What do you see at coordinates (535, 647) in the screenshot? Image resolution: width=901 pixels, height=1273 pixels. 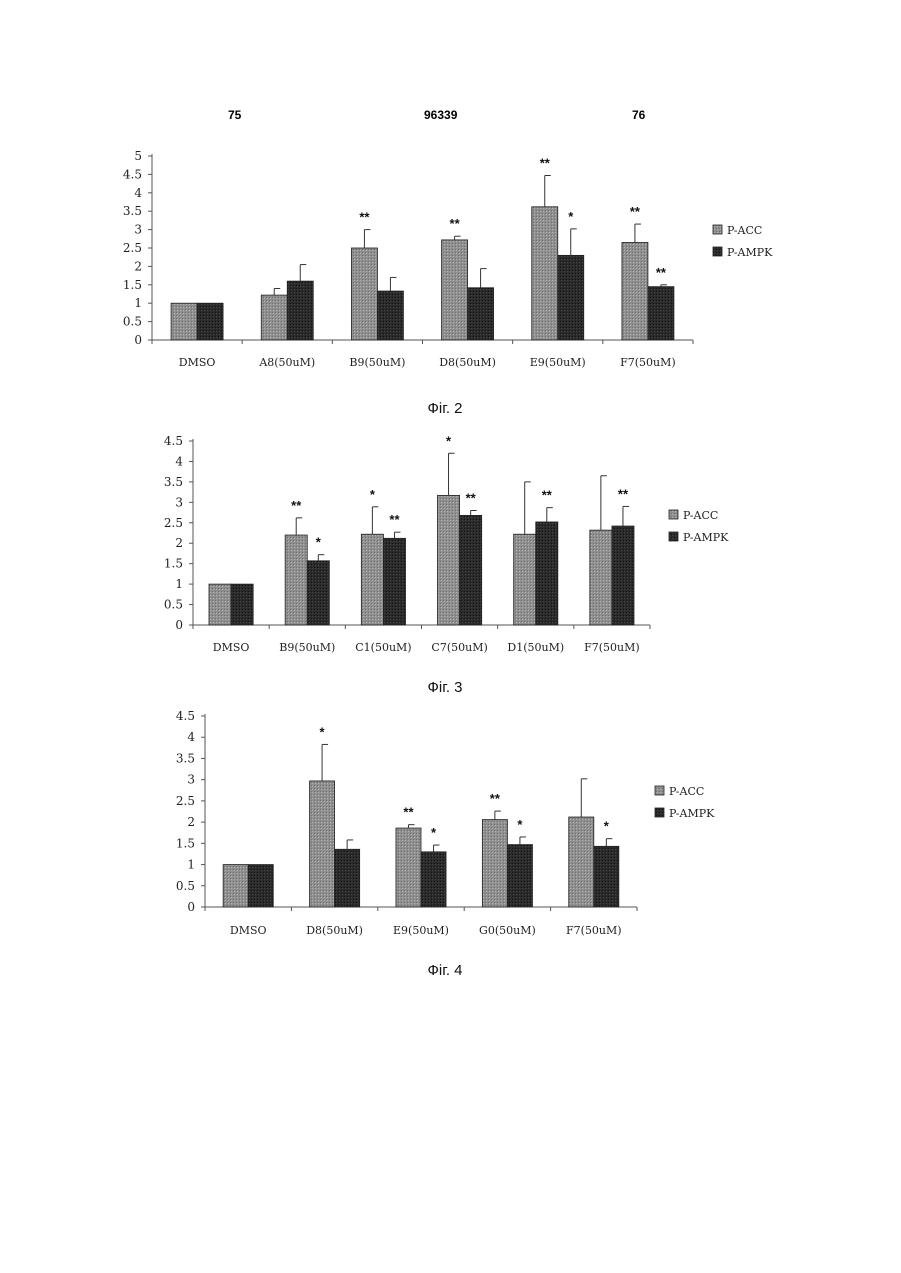 I see `x-category-label: D1(50uM)` at bounding box center [535, 647].